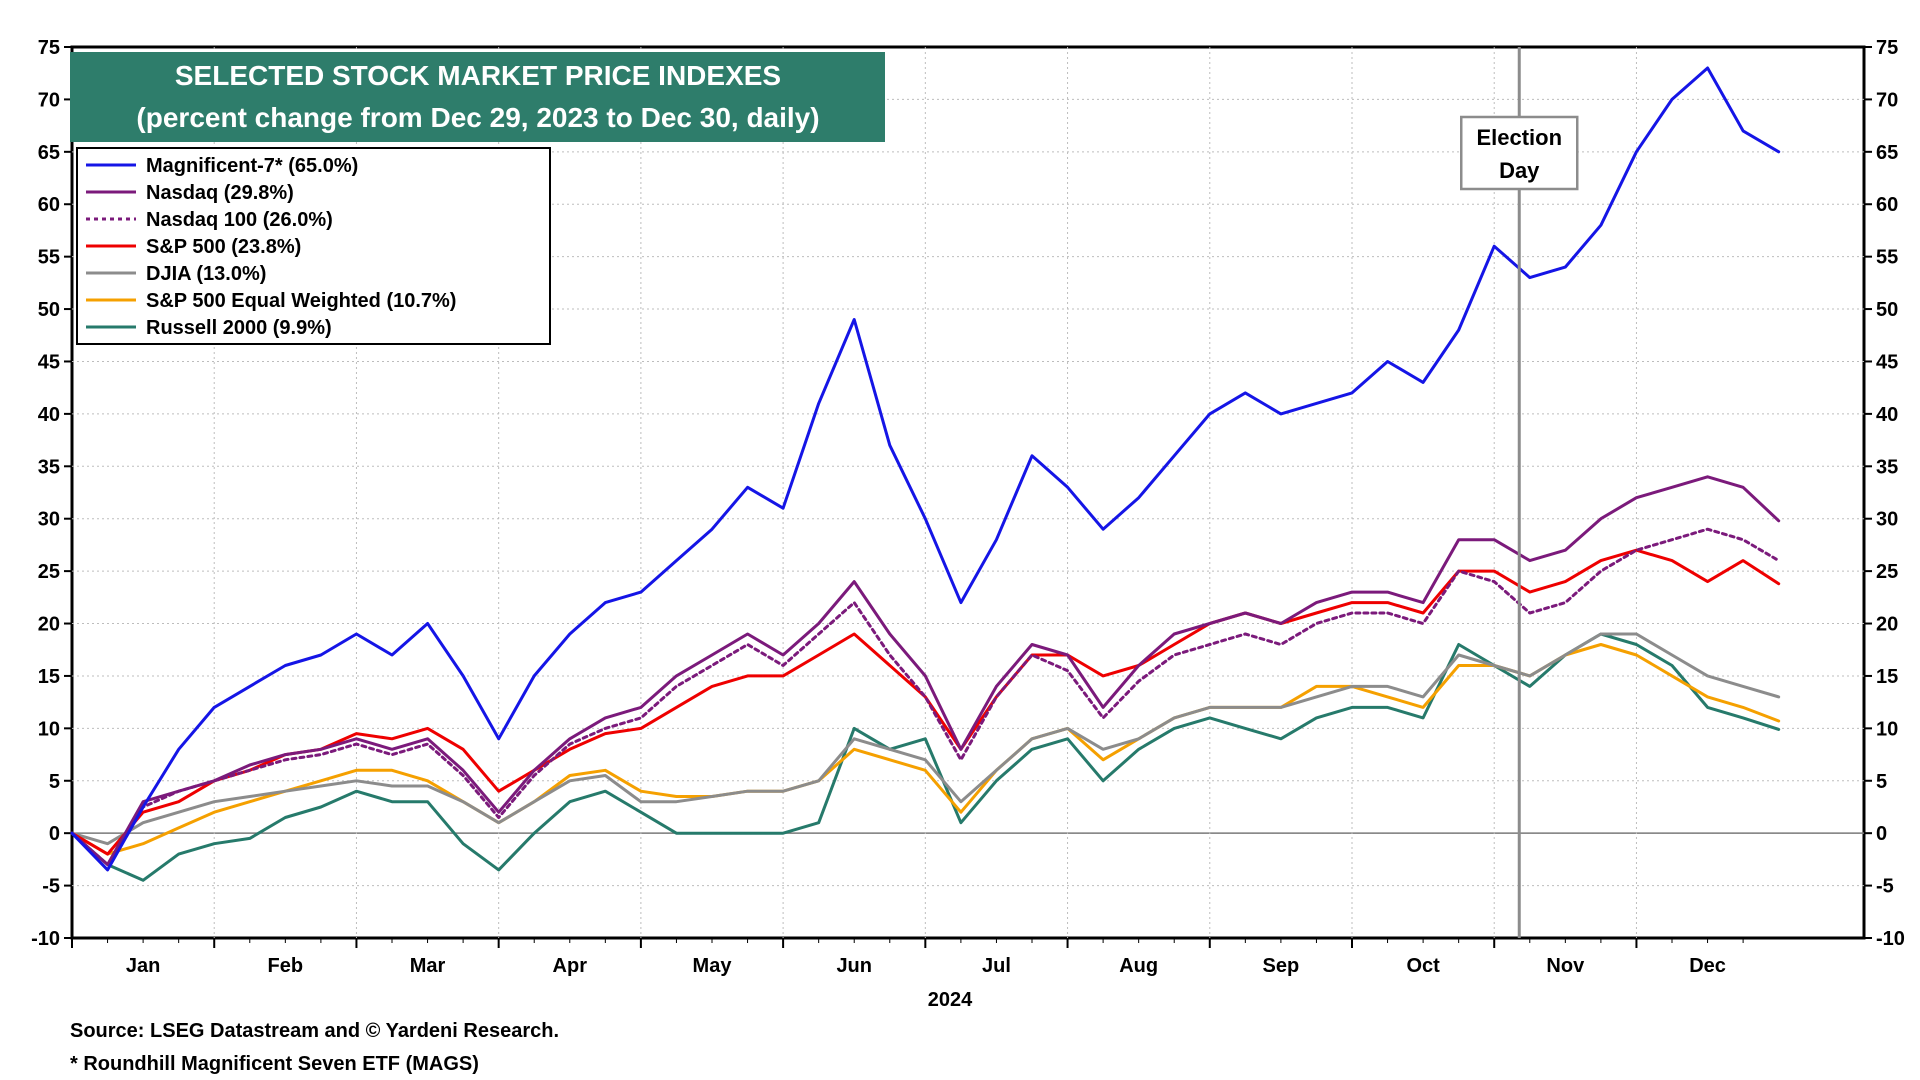  I want to click on title-background, so click(477, 97).